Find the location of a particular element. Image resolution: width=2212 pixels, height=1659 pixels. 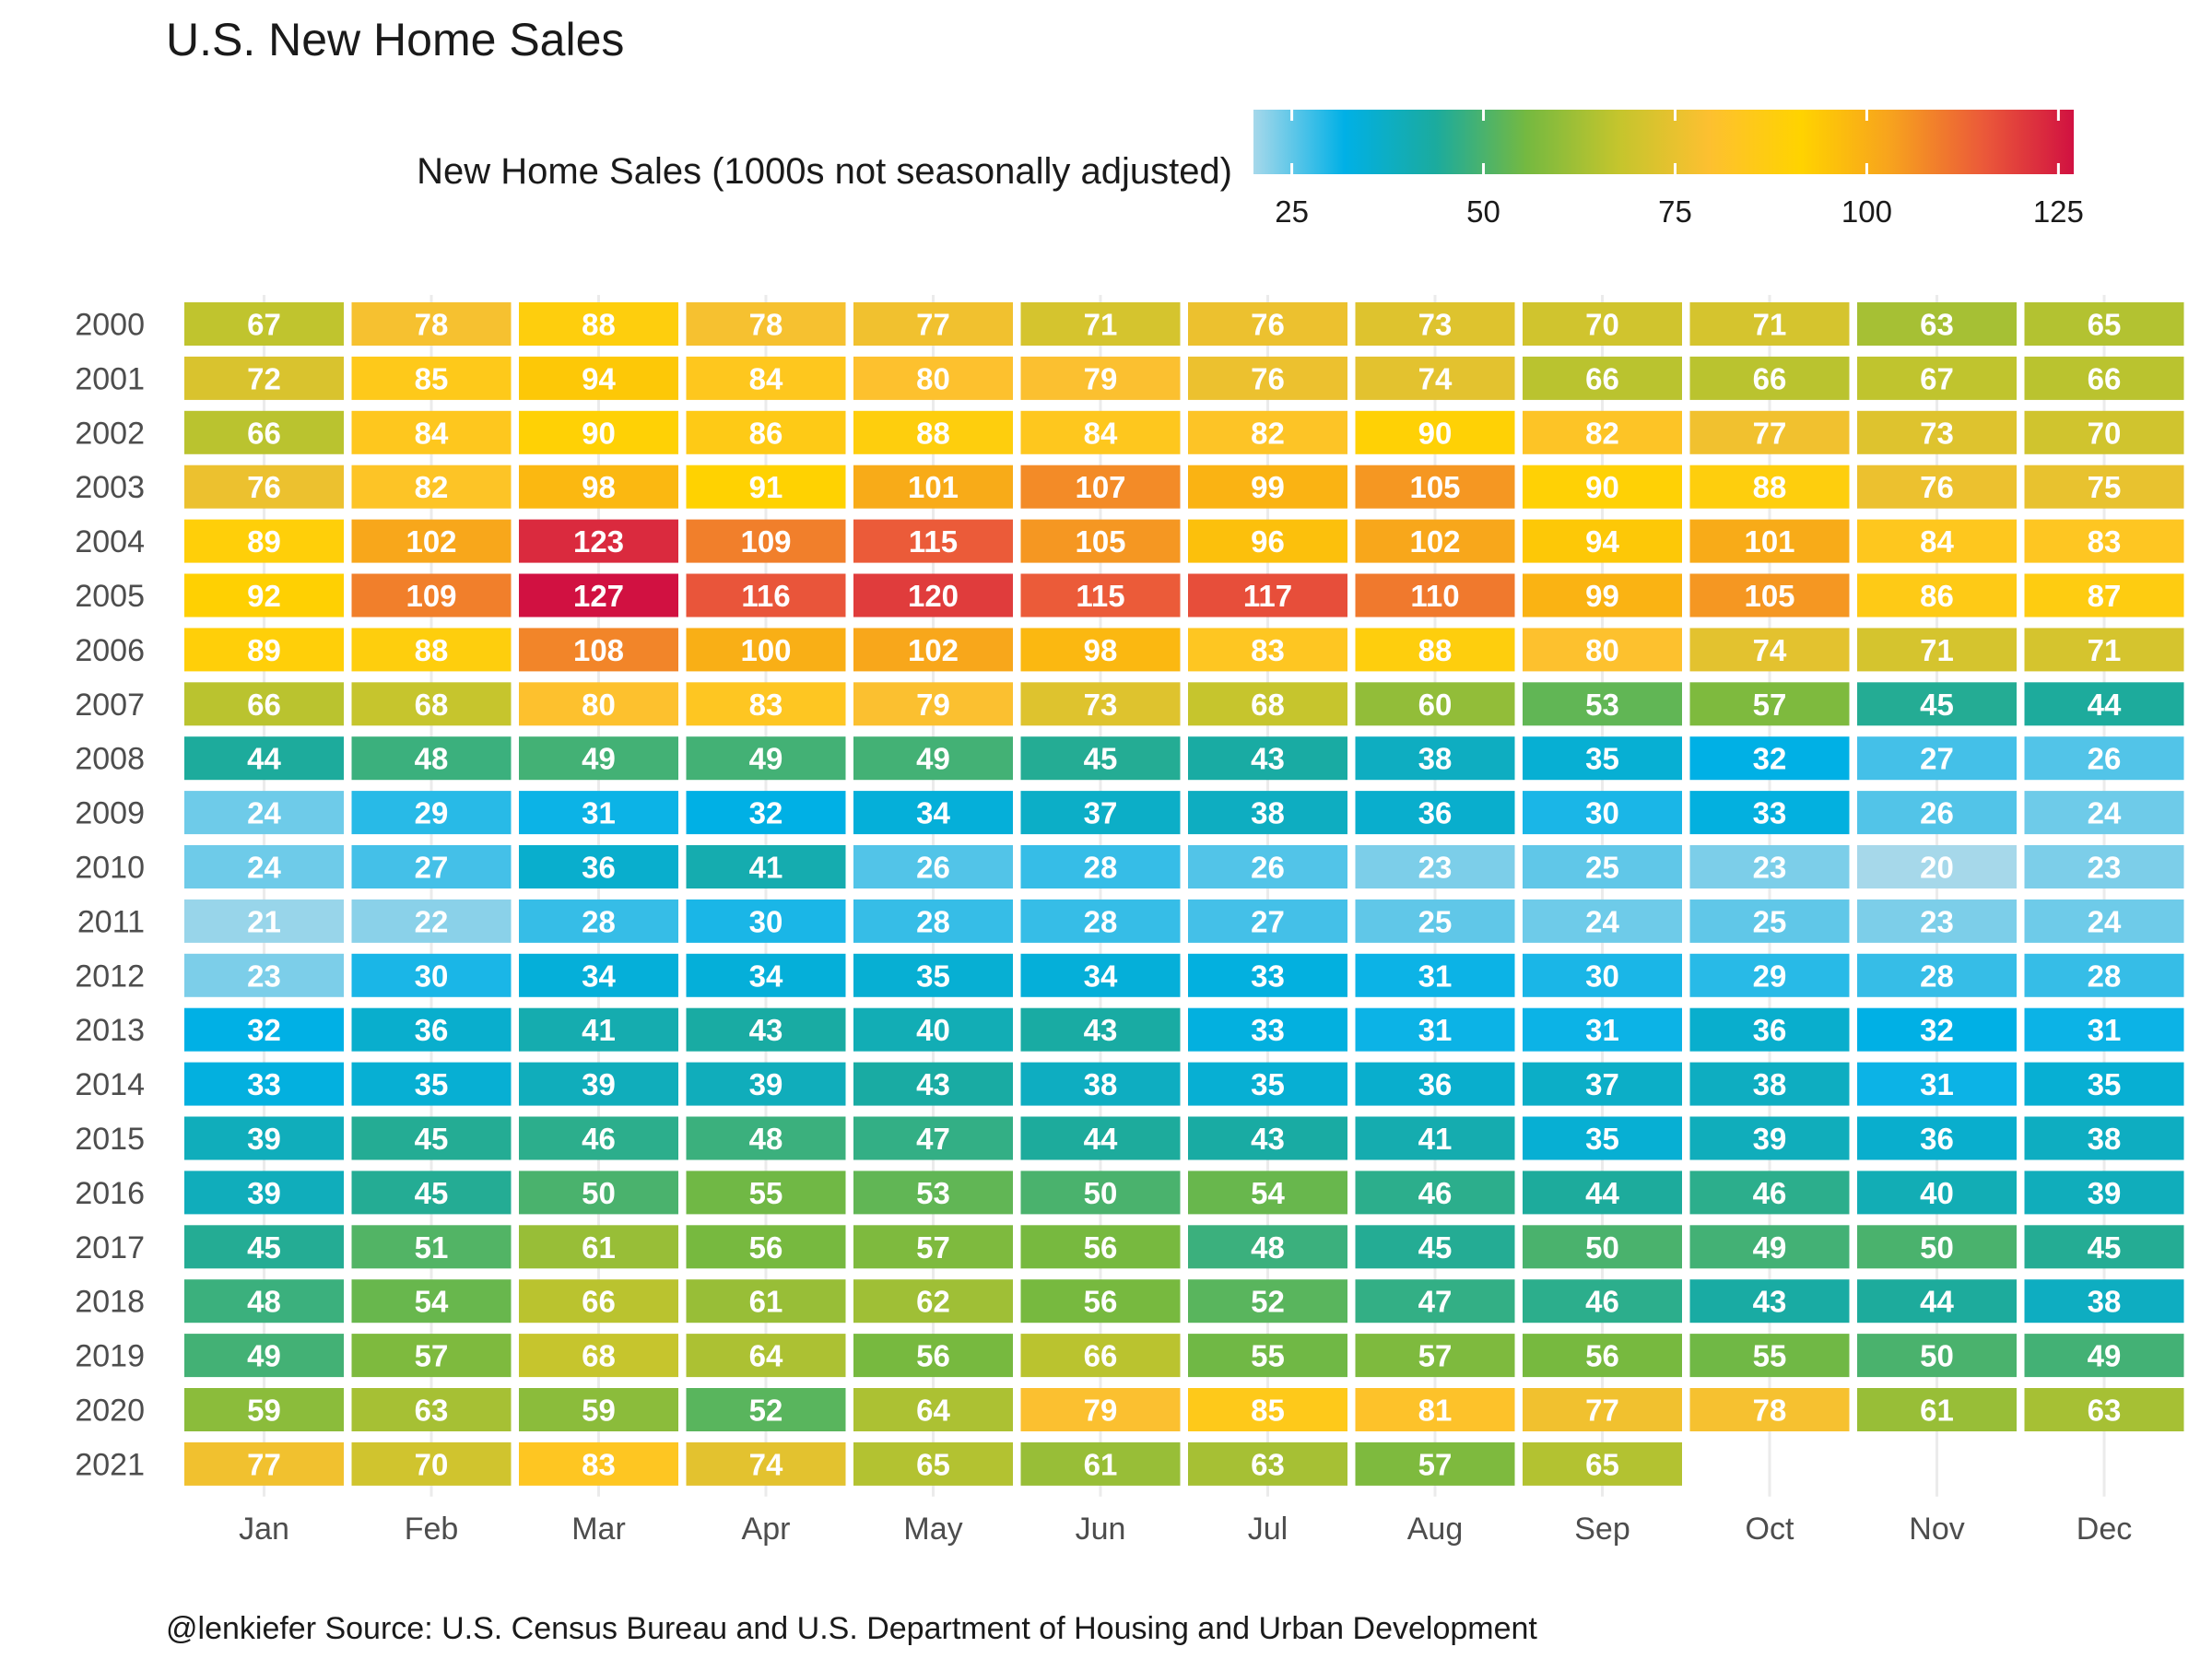

cell-value-label: 38 is located at coordinates (1268, 813).